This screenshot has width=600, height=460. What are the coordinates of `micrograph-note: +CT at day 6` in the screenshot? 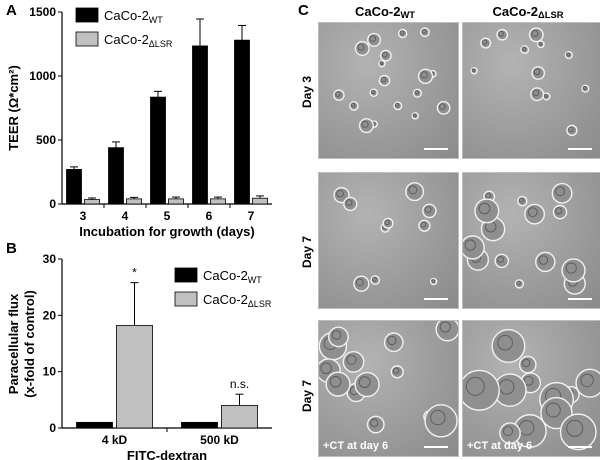 It's located at (356, 446).